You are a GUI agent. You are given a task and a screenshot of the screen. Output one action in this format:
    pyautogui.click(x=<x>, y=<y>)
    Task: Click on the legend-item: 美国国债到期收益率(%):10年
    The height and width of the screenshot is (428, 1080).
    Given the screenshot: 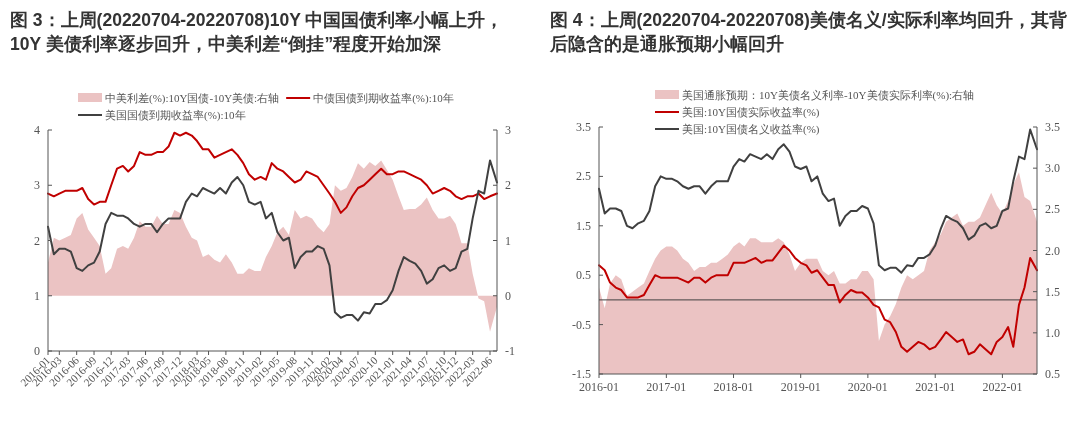 What is the action you would take?
    pyautogui.click(x=161, y=115)
    